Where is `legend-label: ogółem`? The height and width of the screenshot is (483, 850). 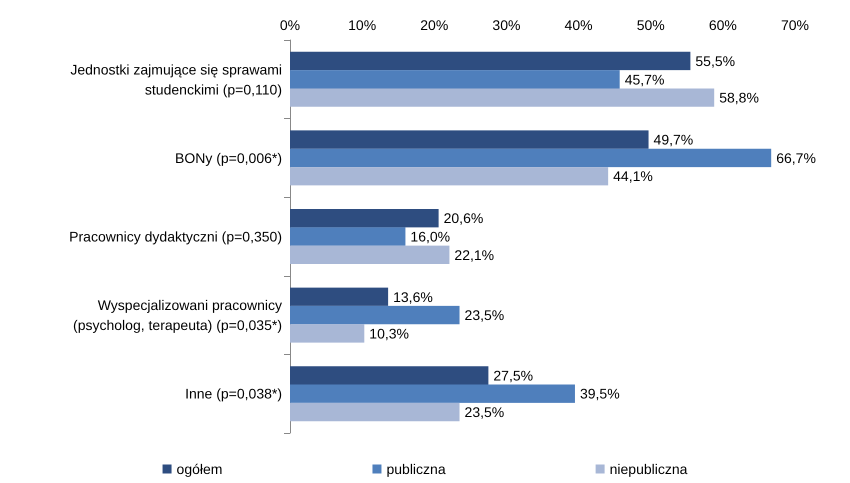 legend-label: ogółem is located at coordinates (199, 469).